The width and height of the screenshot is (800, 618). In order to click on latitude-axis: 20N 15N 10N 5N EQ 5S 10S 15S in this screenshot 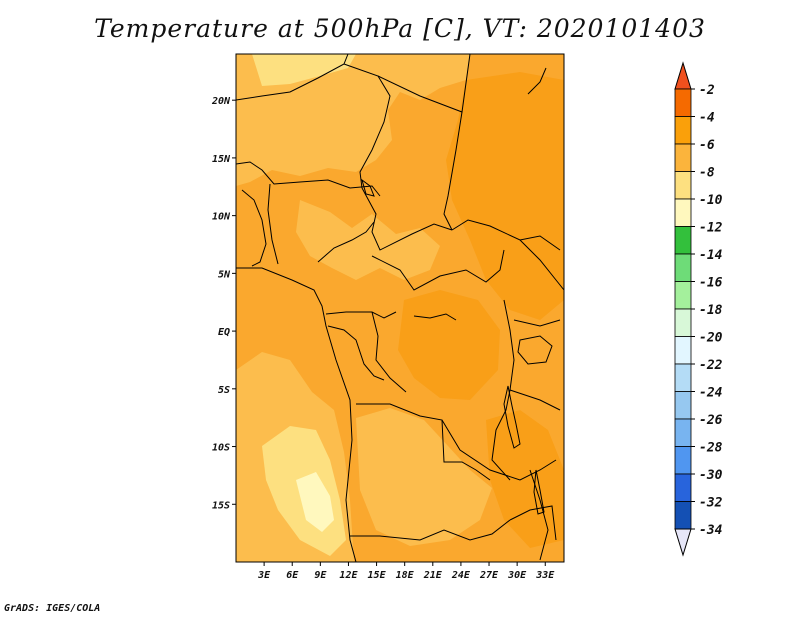, I will do `click(223, 303)`.